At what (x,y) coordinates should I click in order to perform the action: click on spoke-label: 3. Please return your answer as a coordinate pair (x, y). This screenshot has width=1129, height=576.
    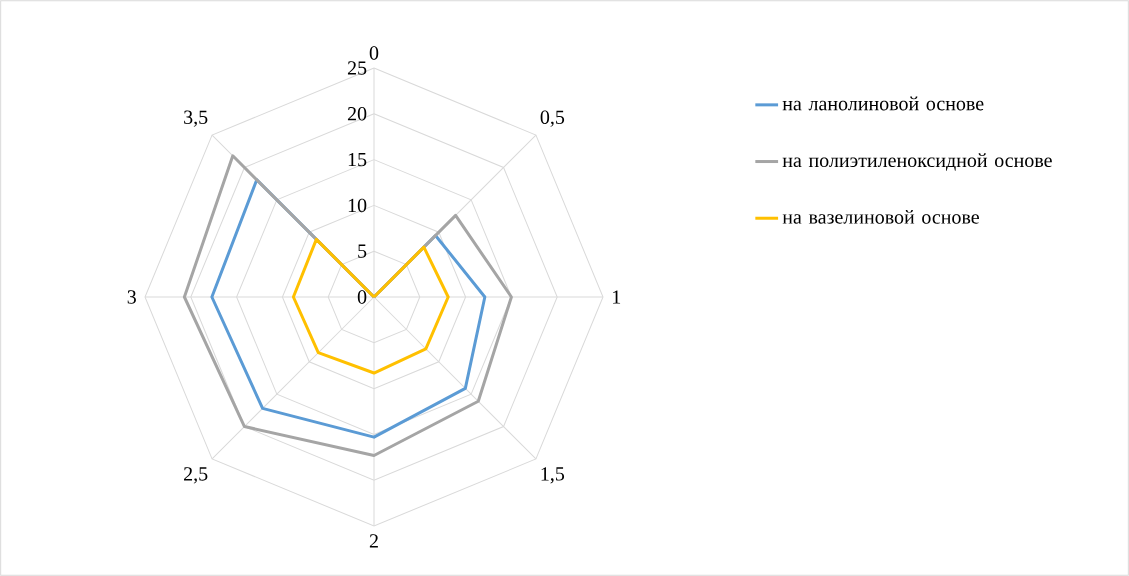
    Looking at the image, I should click on (131, 297).